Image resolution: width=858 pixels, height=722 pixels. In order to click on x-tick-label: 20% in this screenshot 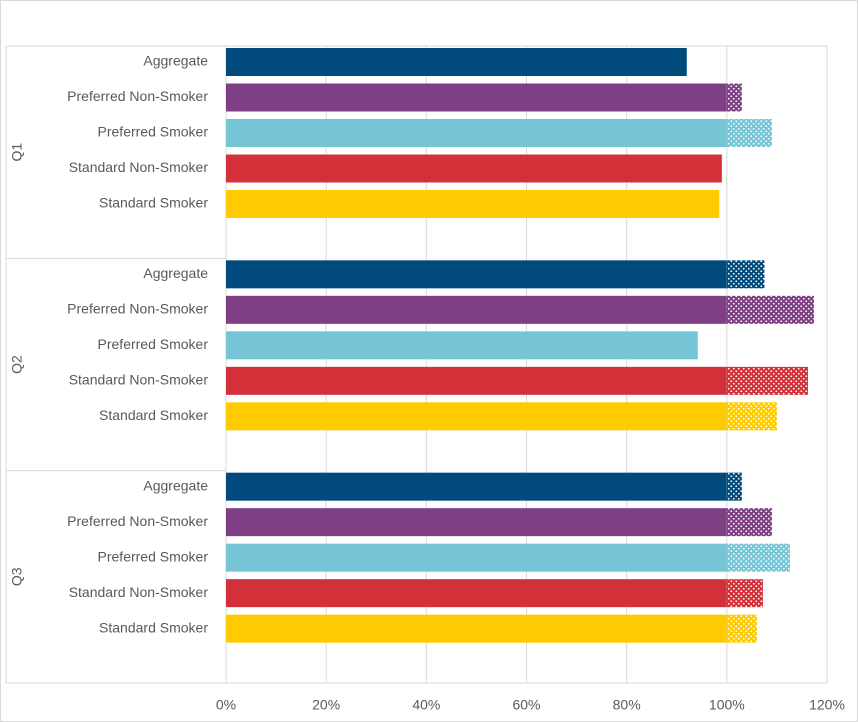, I will do `click(326, 705)`.